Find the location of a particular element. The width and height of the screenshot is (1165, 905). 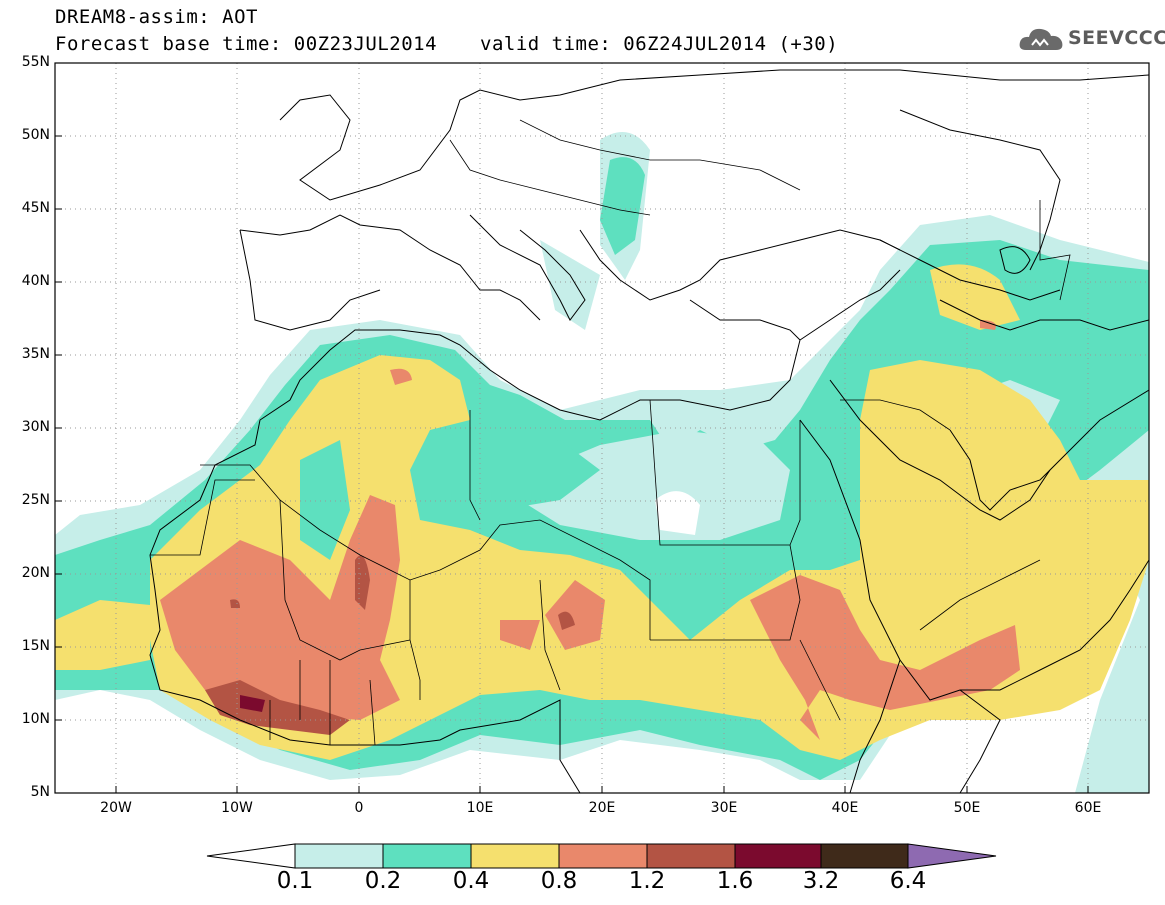

lon-label: 20E is located at coordinates (602, 808).